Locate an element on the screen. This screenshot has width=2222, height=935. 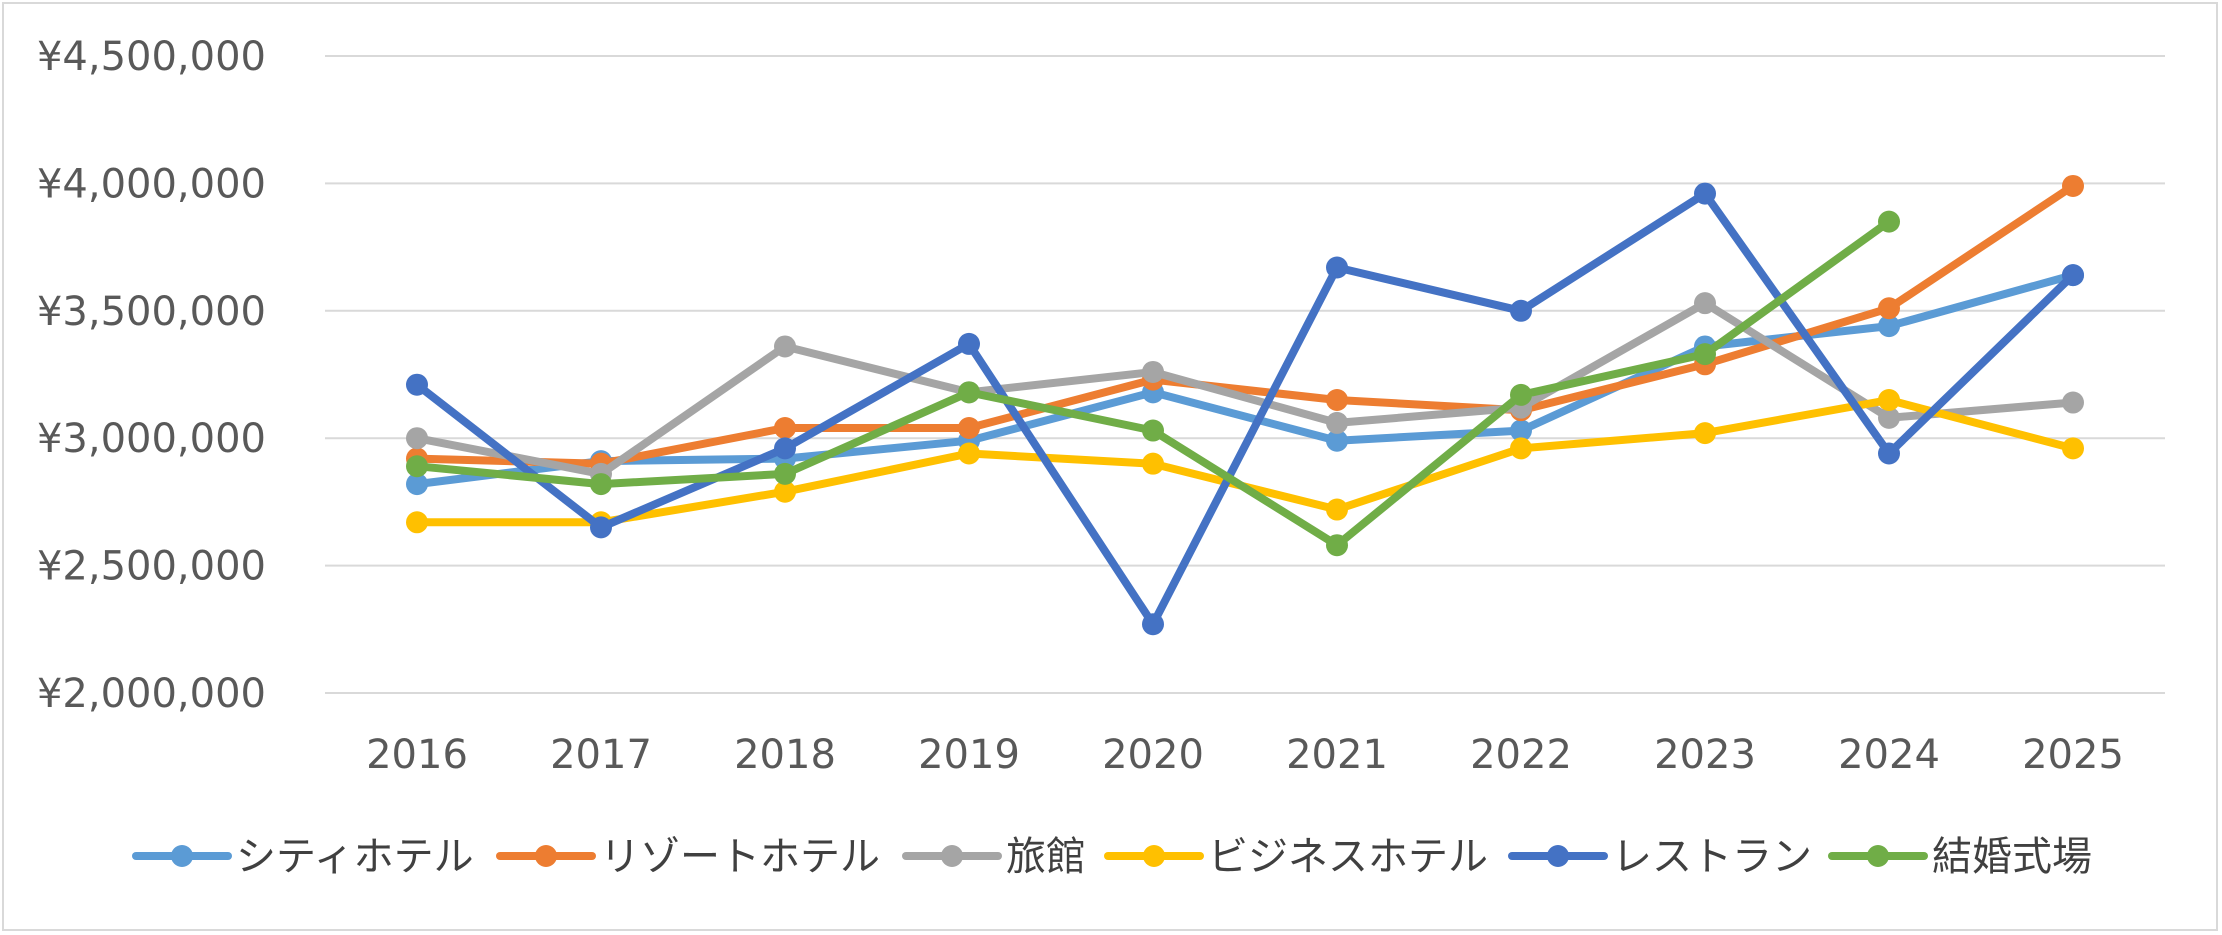
legend-item-4: ビジネスホテル is located at coordinates (1296, 857).